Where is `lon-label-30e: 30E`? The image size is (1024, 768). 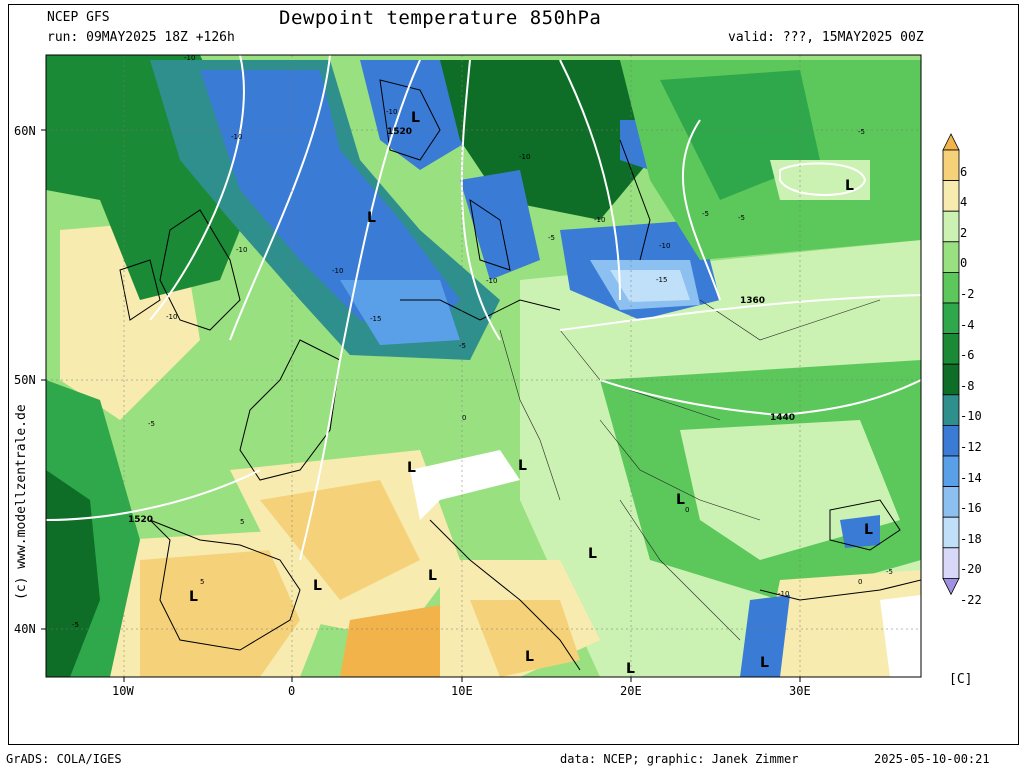 lon-label-30e: 30E is located at coordinates (800, 691).